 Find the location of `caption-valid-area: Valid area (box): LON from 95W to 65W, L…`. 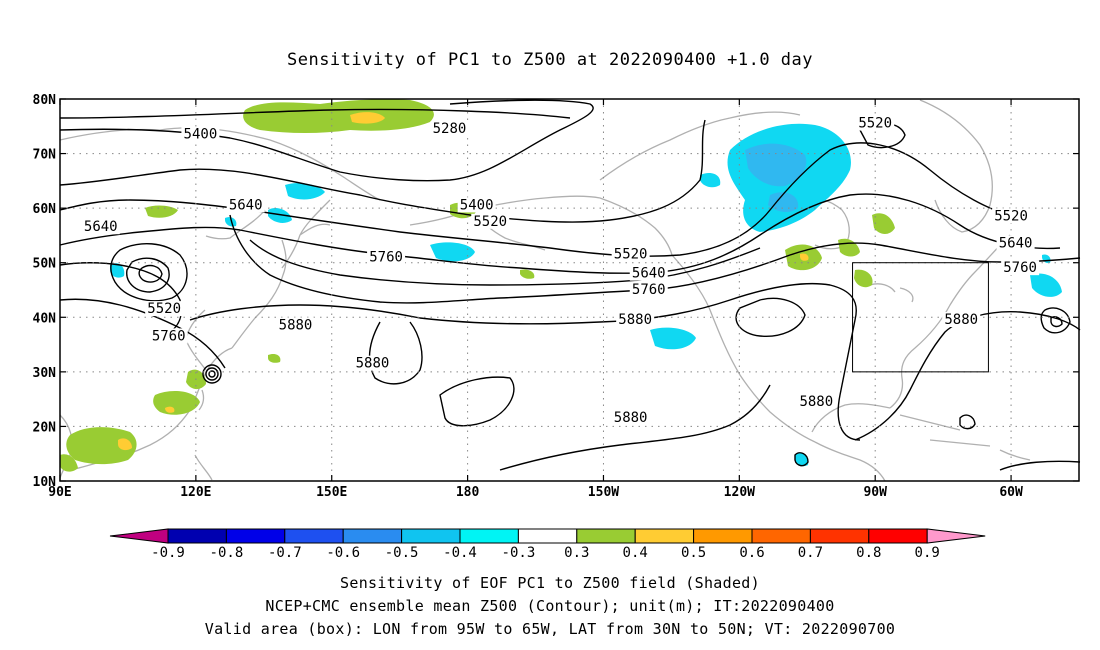

caption-valid-area: Valid area (box): LON from 95W to 65W, L… is located at coordinates (550, 629).